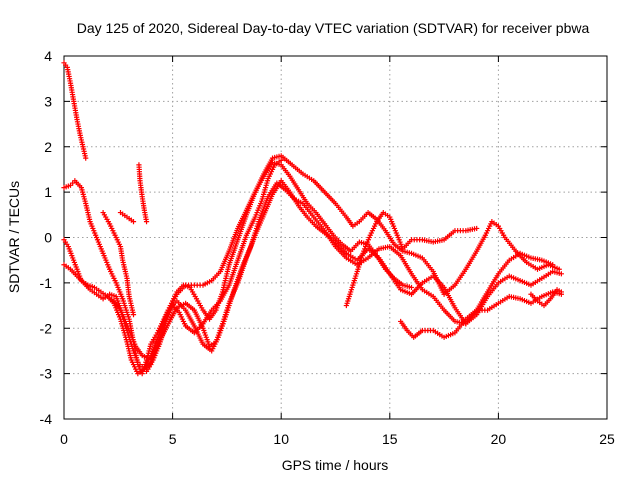  I want to click on x-tick-labels: 0 5 10 15 20 25, so click(337, 439).